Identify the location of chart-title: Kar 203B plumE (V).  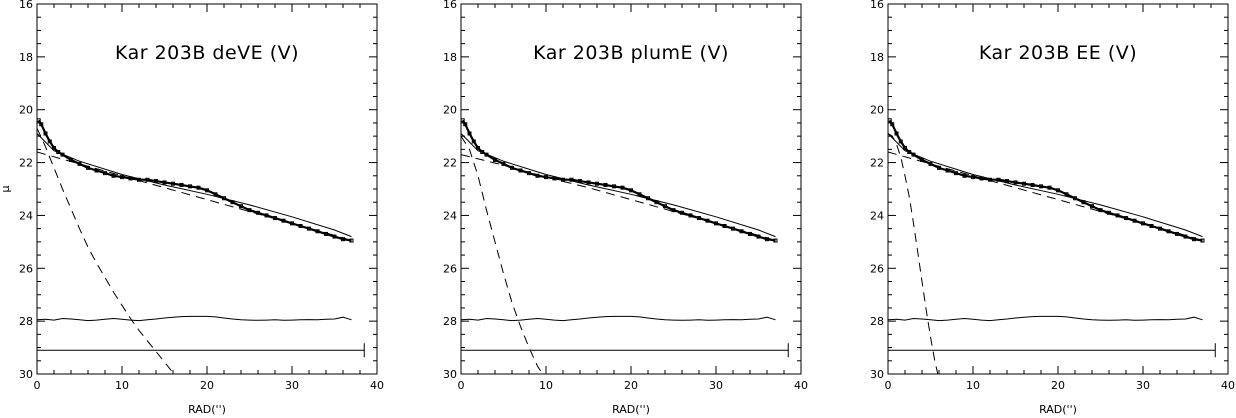
(631, 53).